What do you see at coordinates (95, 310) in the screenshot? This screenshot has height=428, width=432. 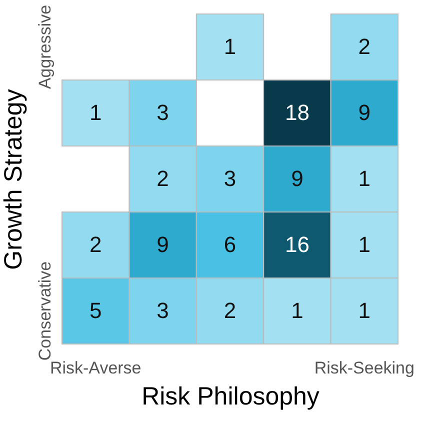 I see `data-label: 5` at bounding box center [95, 310].